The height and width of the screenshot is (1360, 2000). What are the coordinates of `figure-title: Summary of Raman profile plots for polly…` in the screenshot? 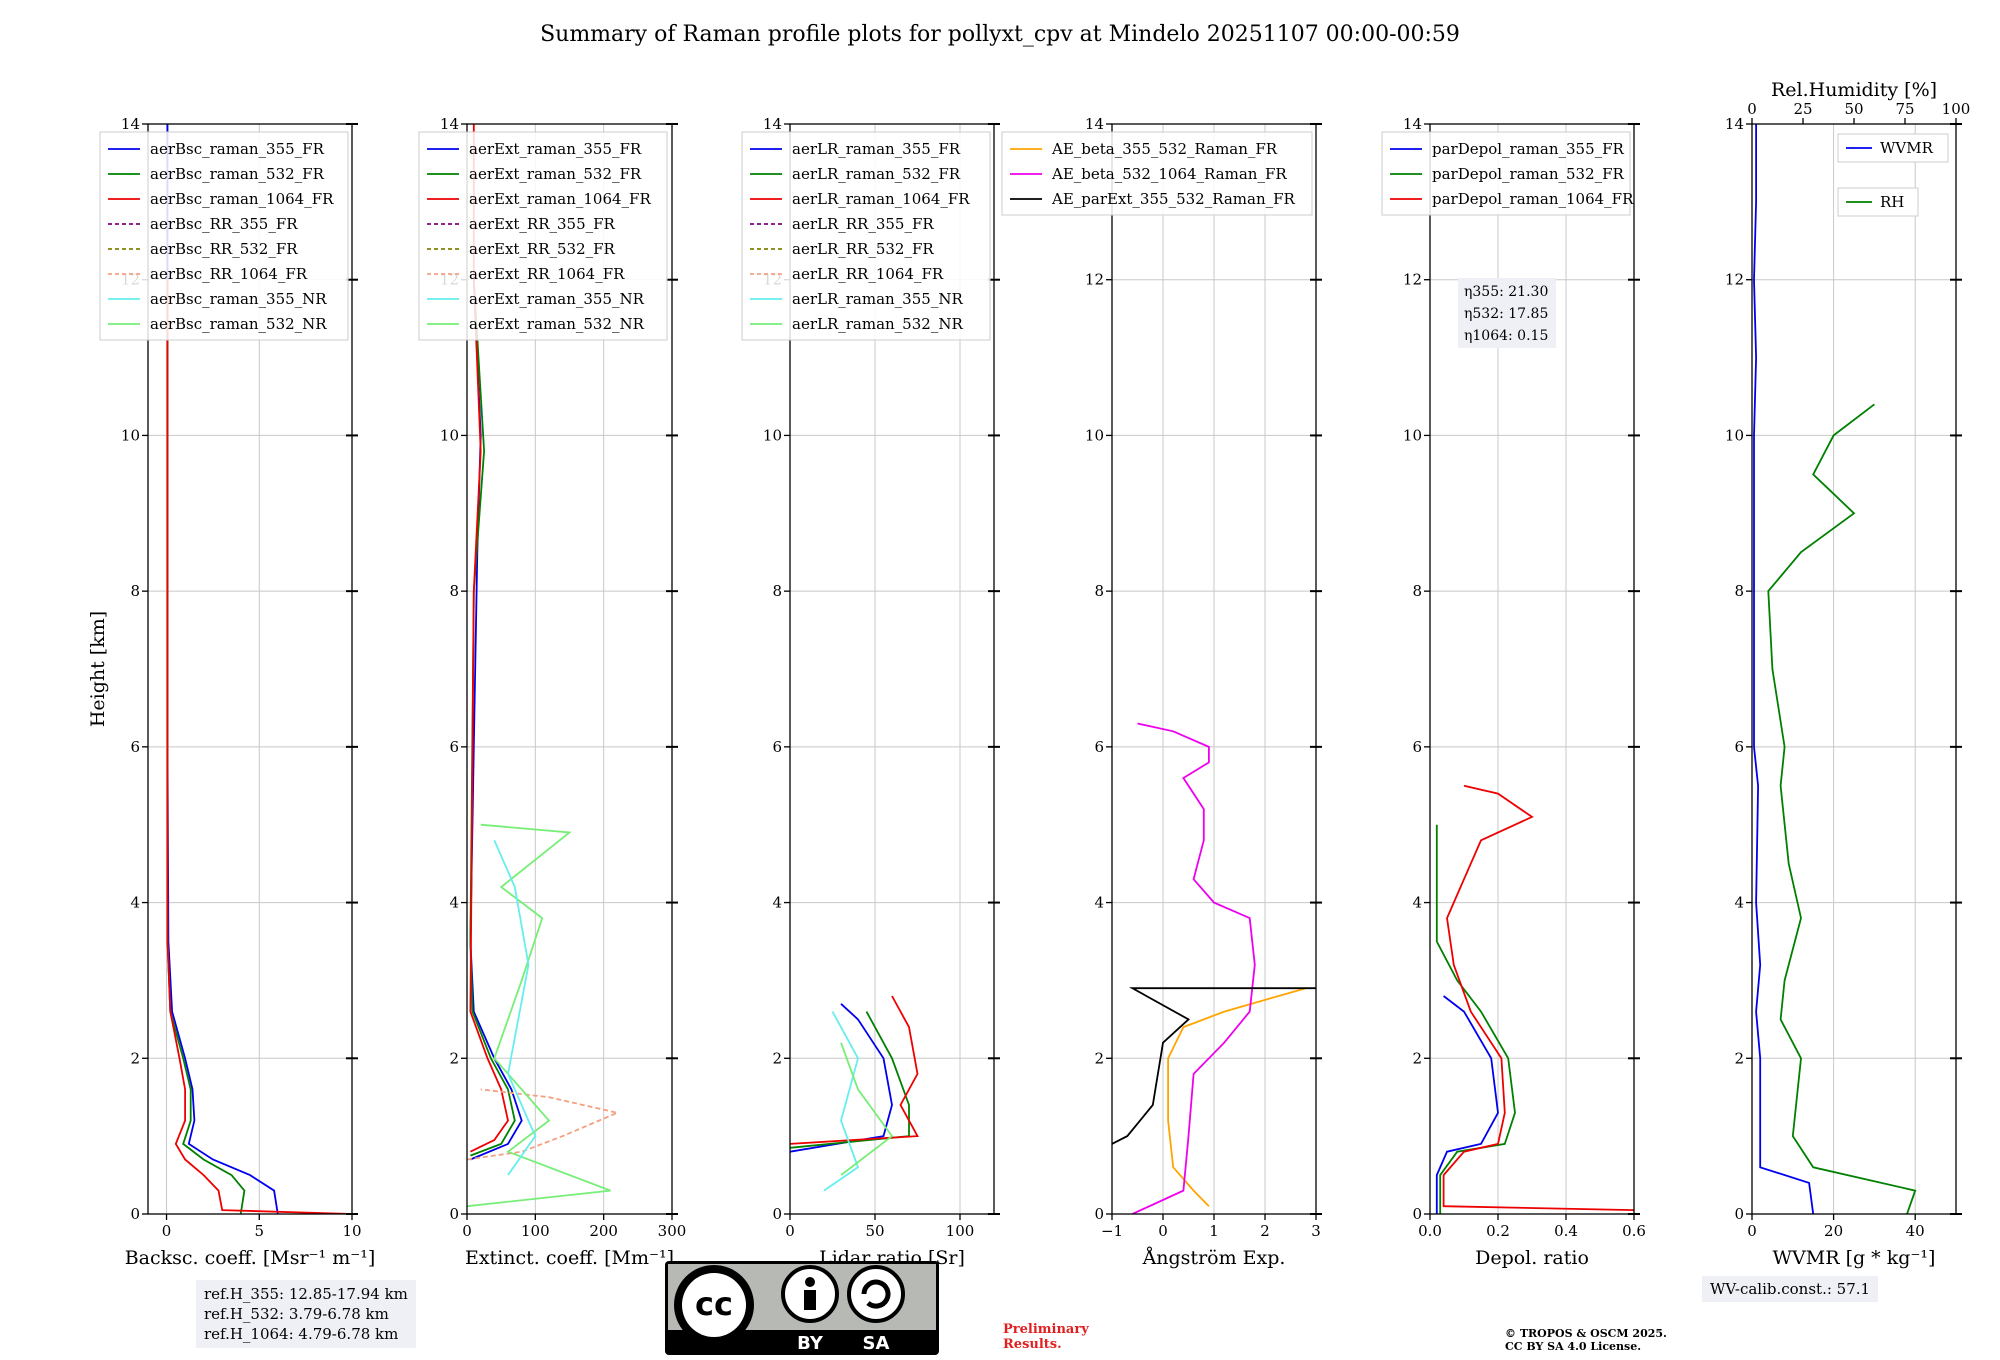 It's located at (1000, 34).